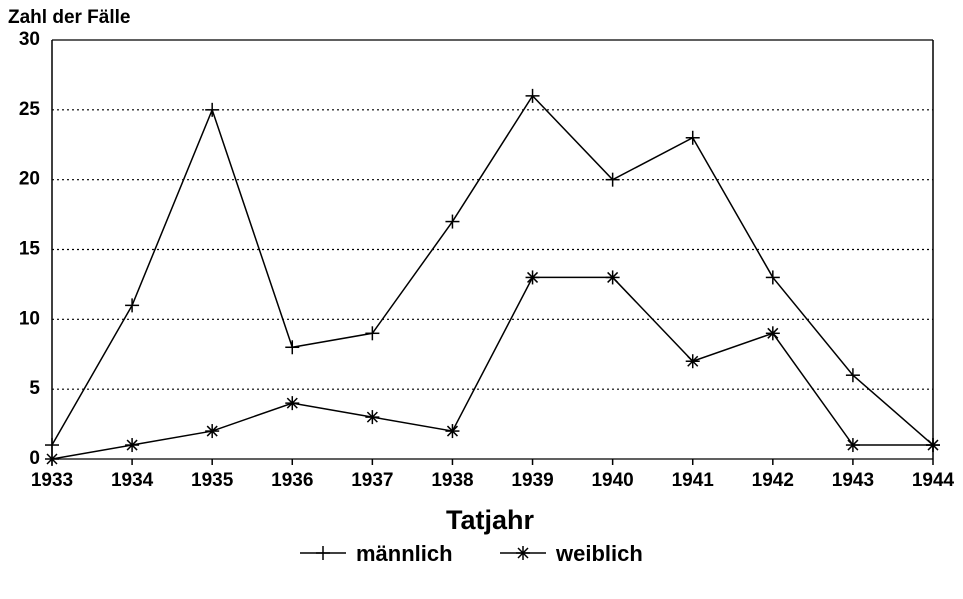 Image resolution: width=963 pixels, height=599 pixels. I want to click on x-tick-label: 1944, so click(933, 480).